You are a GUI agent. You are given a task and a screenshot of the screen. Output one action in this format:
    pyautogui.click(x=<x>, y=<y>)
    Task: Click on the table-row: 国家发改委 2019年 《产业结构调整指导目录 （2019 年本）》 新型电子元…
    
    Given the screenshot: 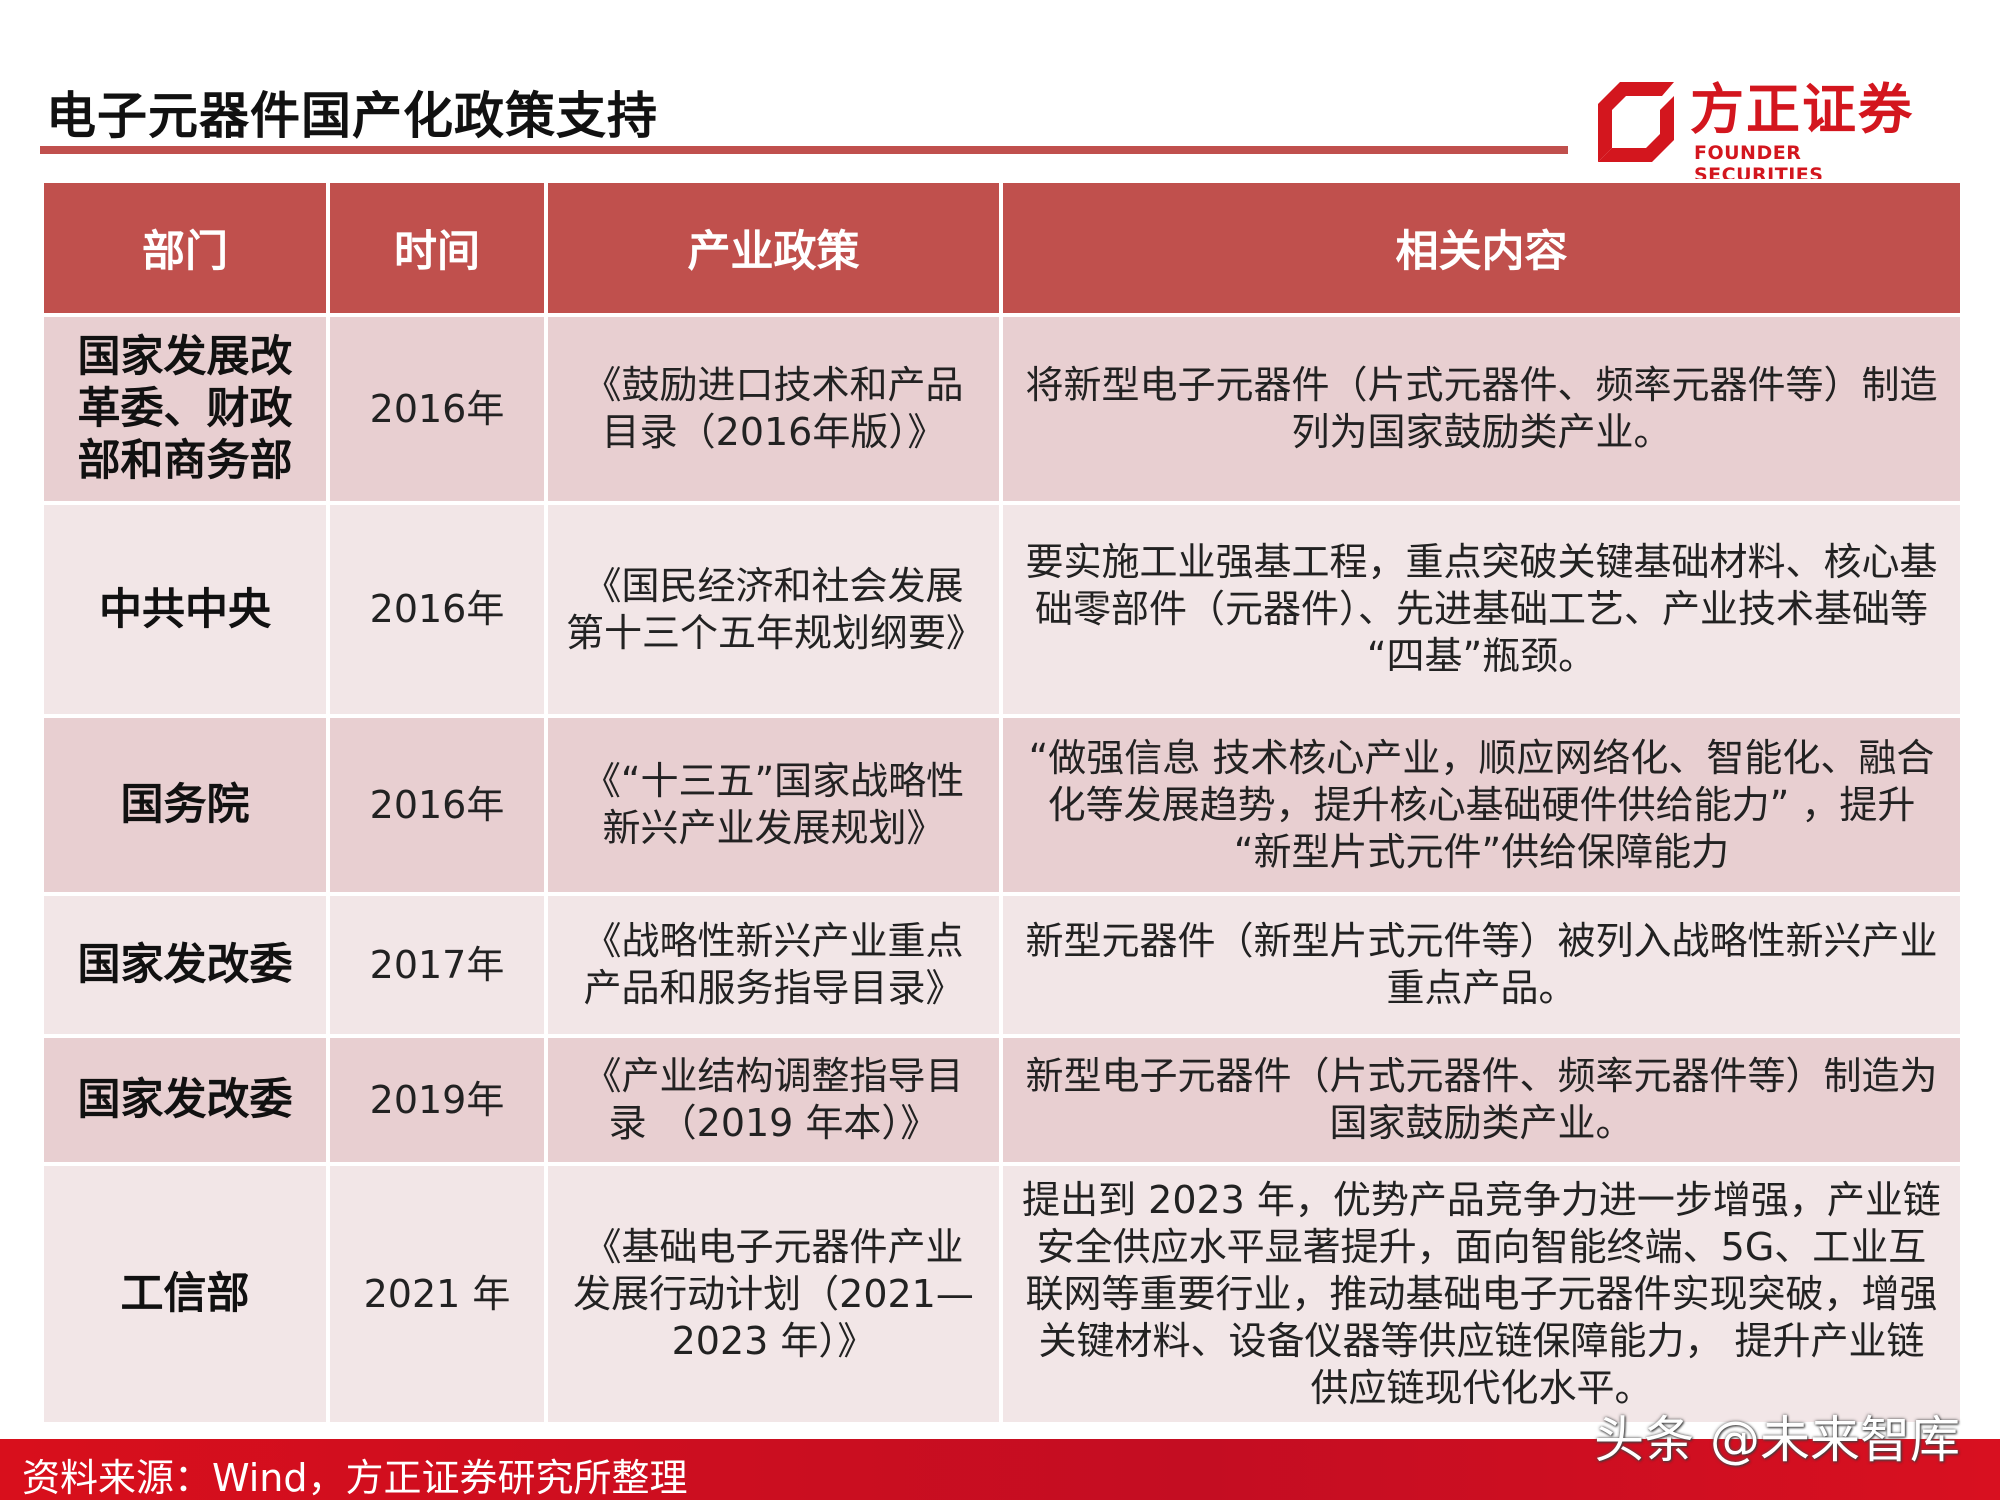 What is the action you would take?
    pyautogui.click(x=1002, y=1100)
    